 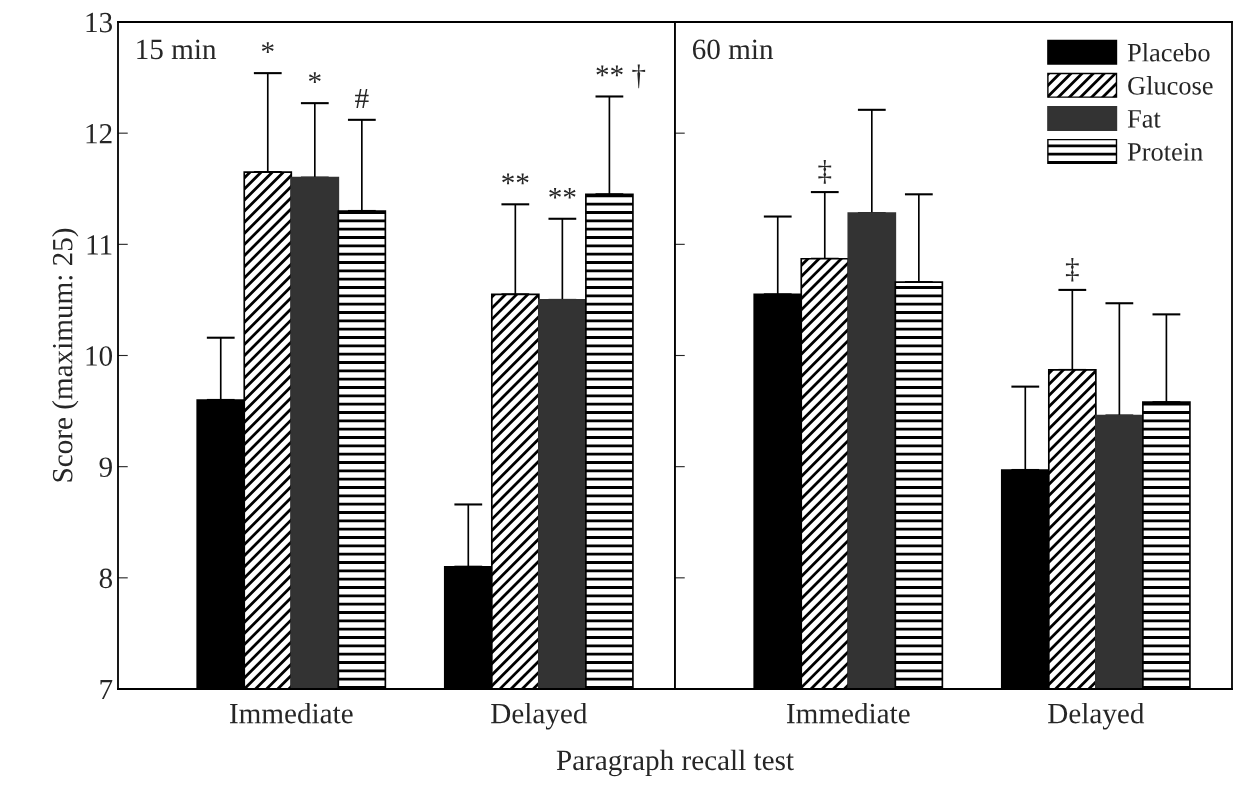 I want to click on annotation: #, so click(x=362, y=98).